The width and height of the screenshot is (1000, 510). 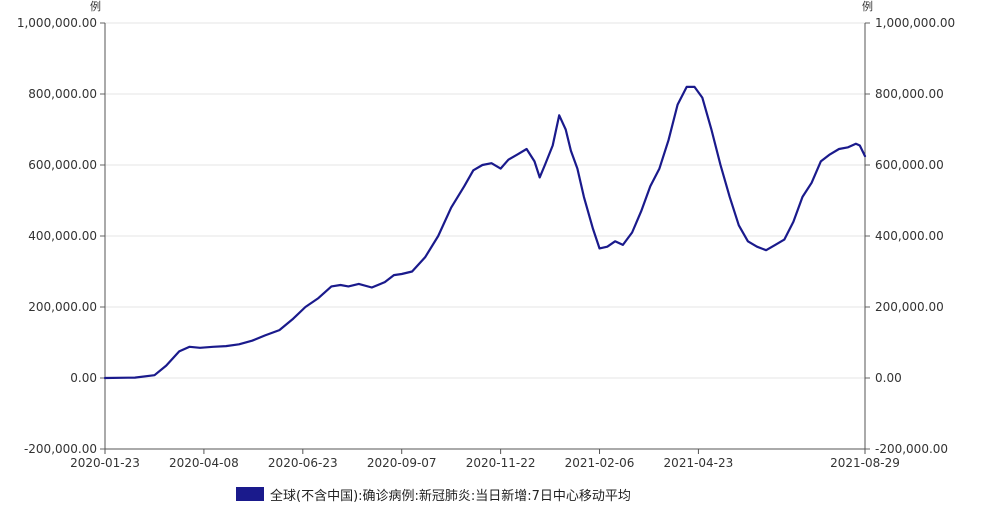 What do you see at coordinates (699, 463) in the screenshot?
I see `x-tick-label: 2021-04-23` at bounding box center [699, 463].